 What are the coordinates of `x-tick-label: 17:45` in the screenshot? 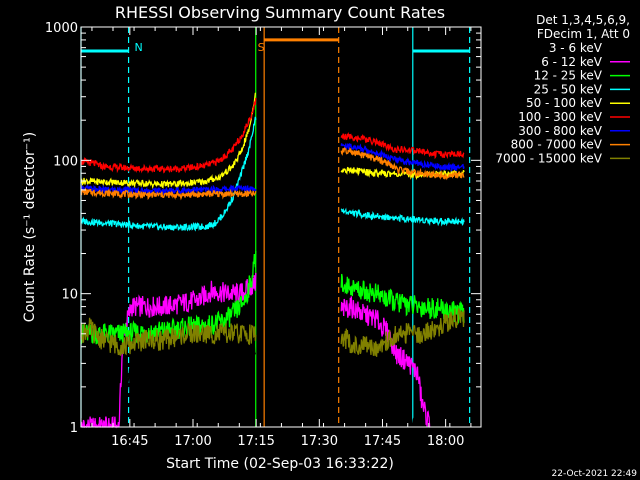 It's located at (382, 441).